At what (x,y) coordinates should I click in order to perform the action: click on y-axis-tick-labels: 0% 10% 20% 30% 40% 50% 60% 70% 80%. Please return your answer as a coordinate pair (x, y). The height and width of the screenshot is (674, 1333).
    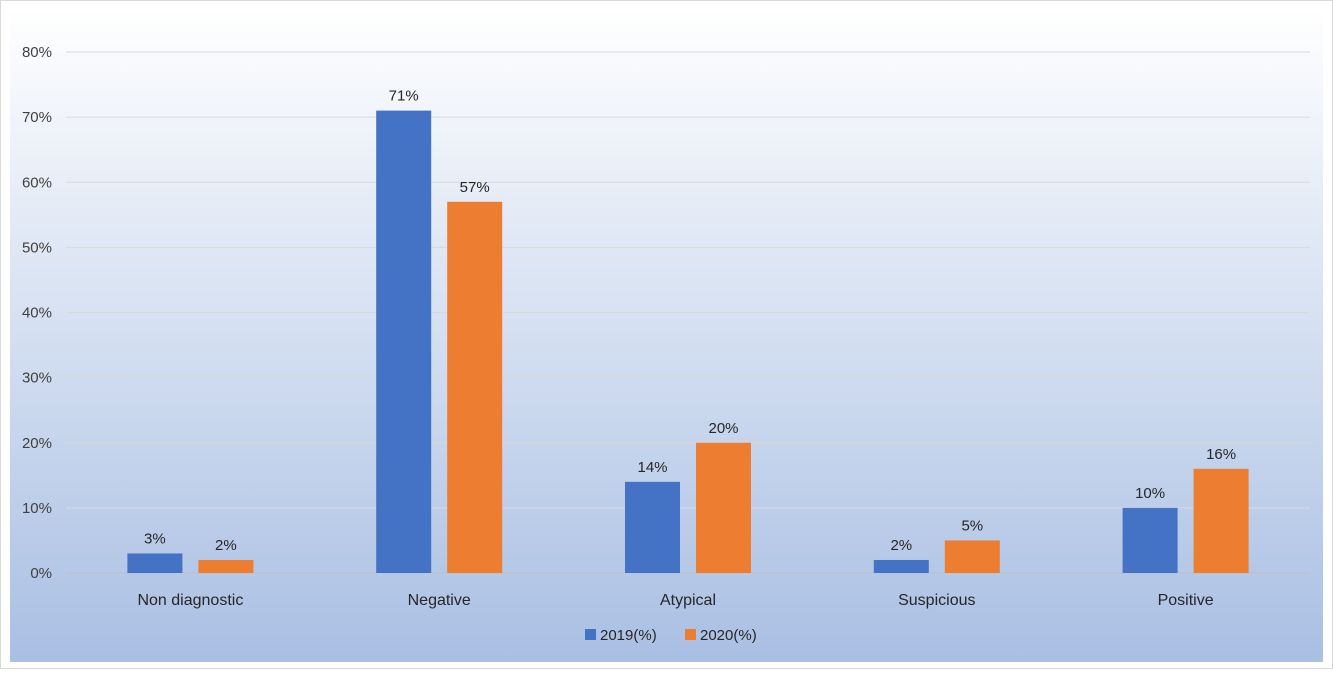
    Looking at the image, I should click on (37, 313).